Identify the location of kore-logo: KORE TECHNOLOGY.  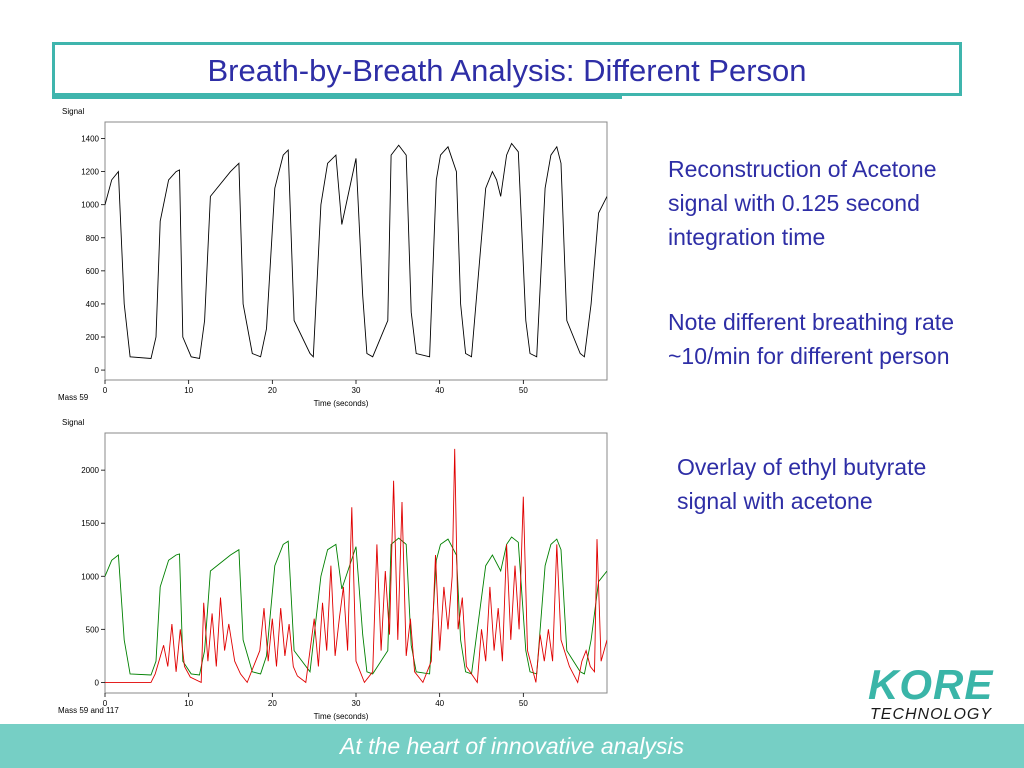
(940, 694).